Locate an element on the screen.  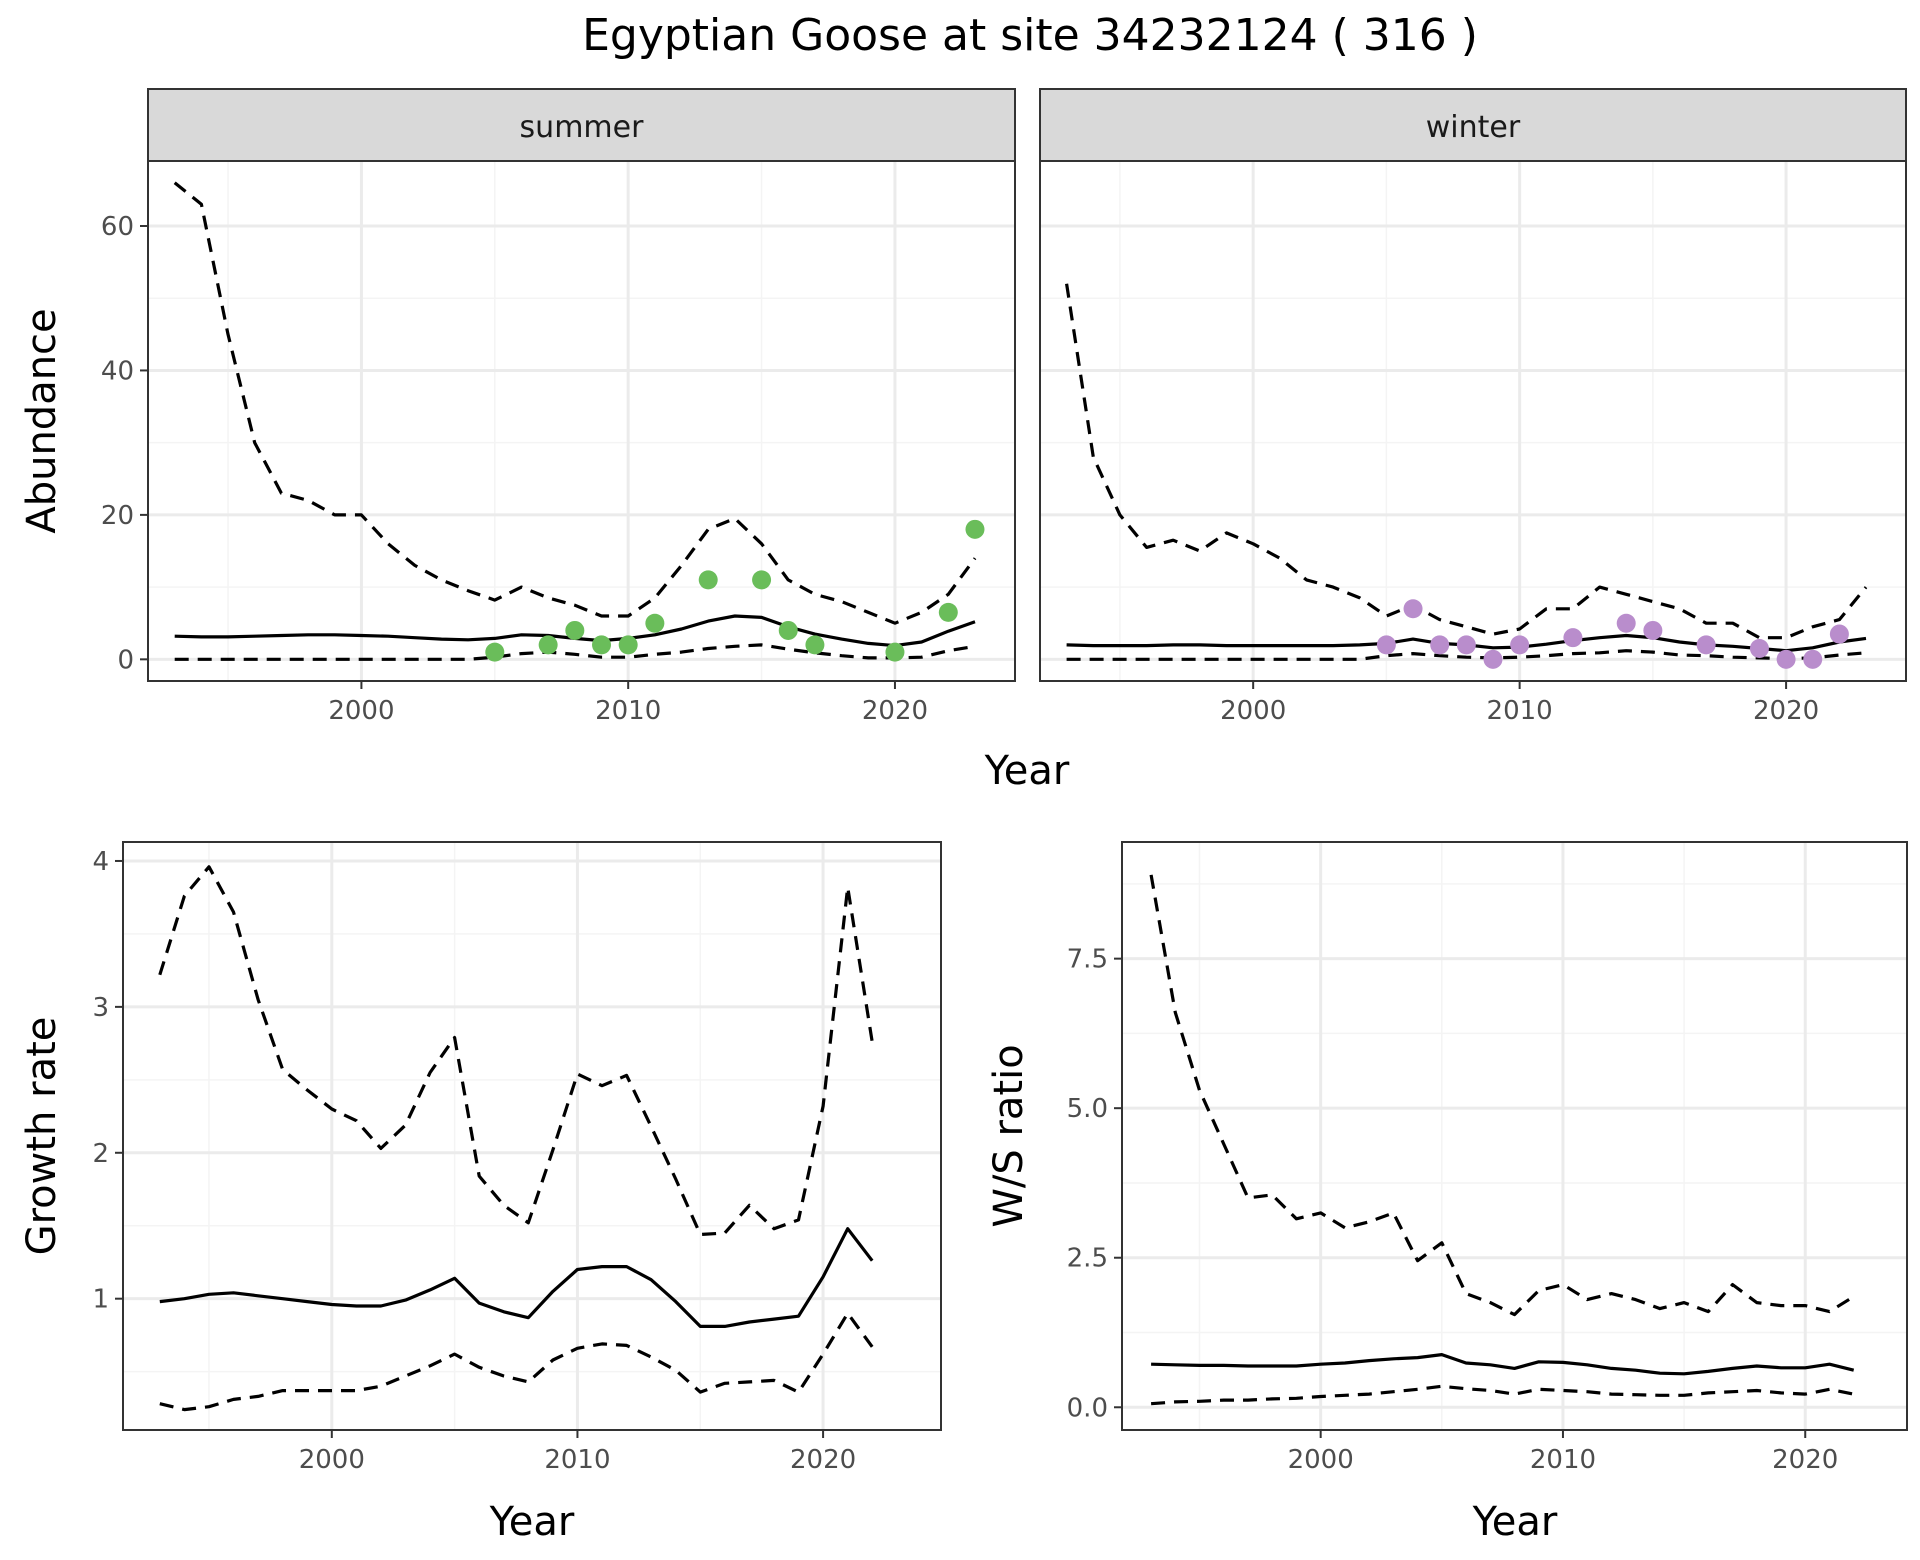
summer-x-tick-label: 2010 is located at coordinates (628, 711).